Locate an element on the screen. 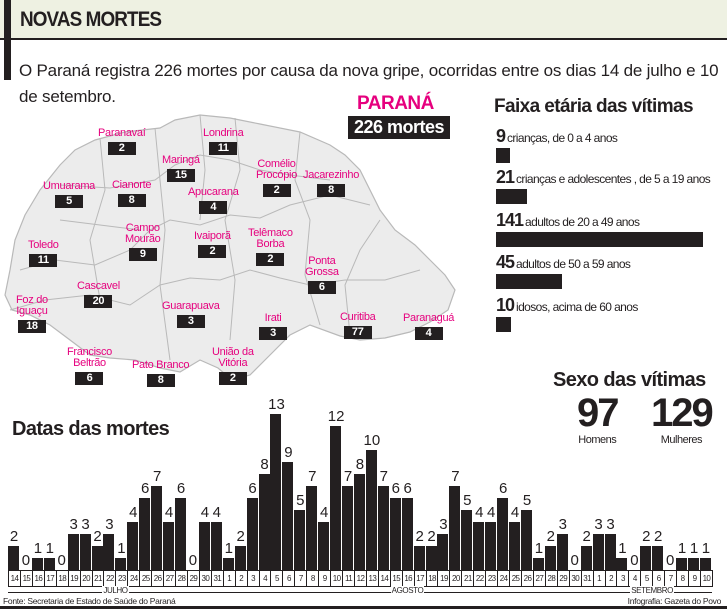 This screenshot has height=609, width=727. bar-value: 5 is located at coordinates (527, 500).